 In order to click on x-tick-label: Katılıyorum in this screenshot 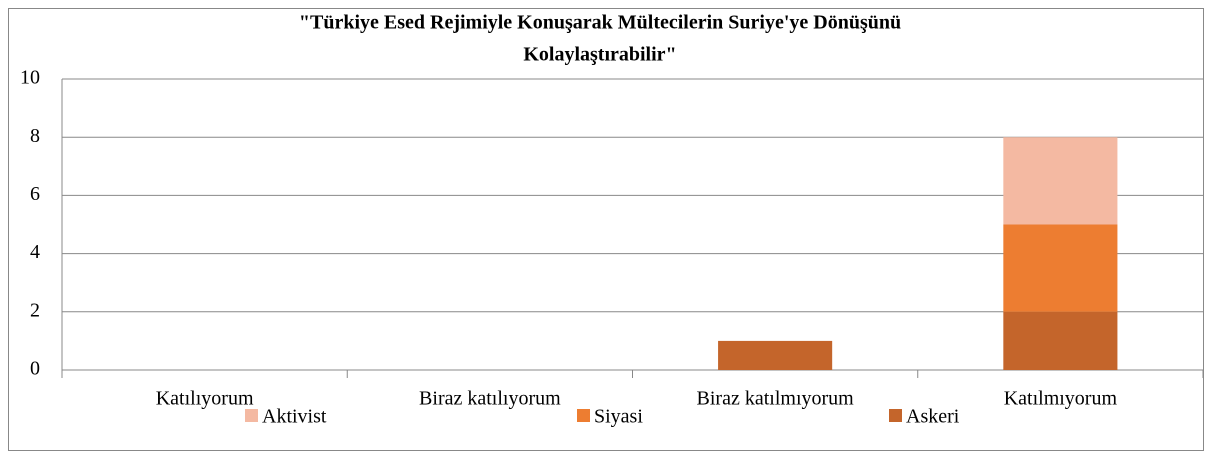, I will do `click(205, 399)`.